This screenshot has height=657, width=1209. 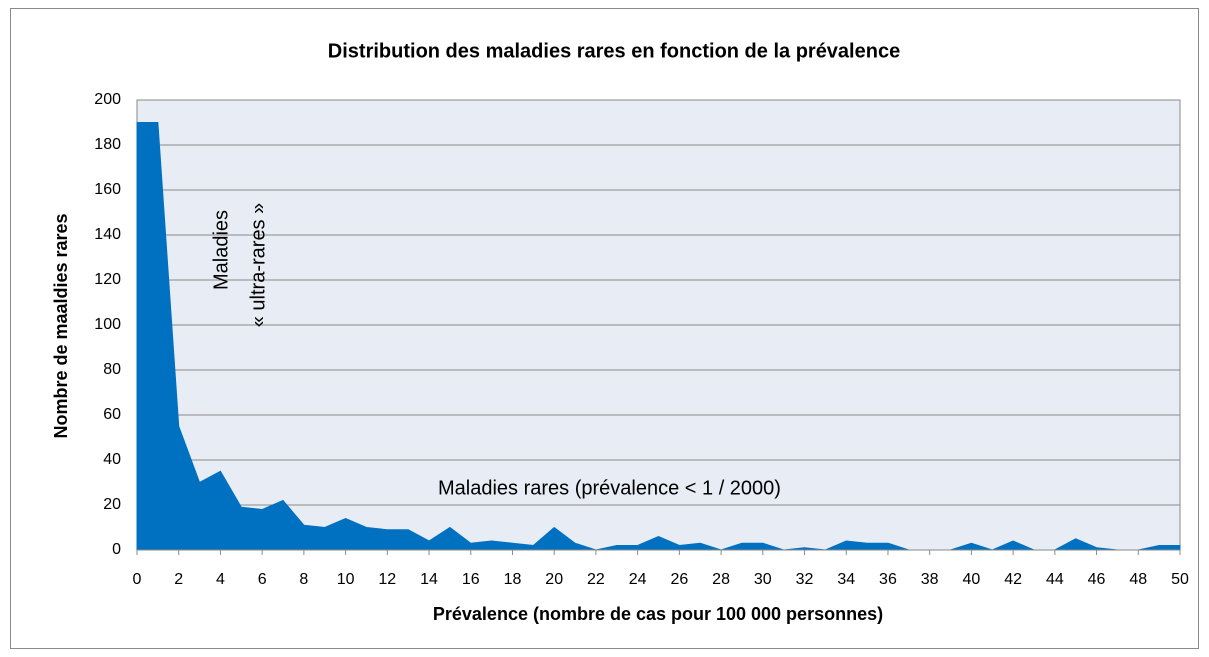 I want to click on x-tick-label: 24, so click(x=638, y=579).